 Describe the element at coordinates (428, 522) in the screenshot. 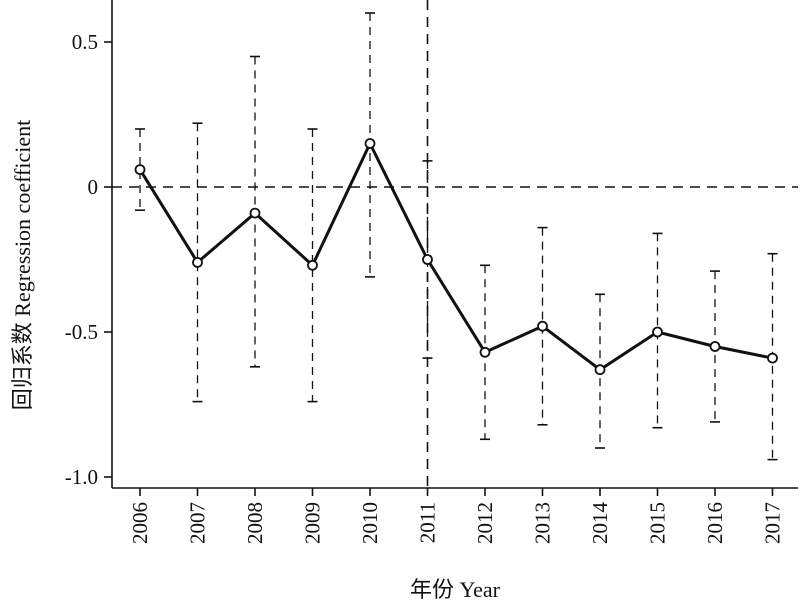

I see `x-tick-label: 2011` at that location.